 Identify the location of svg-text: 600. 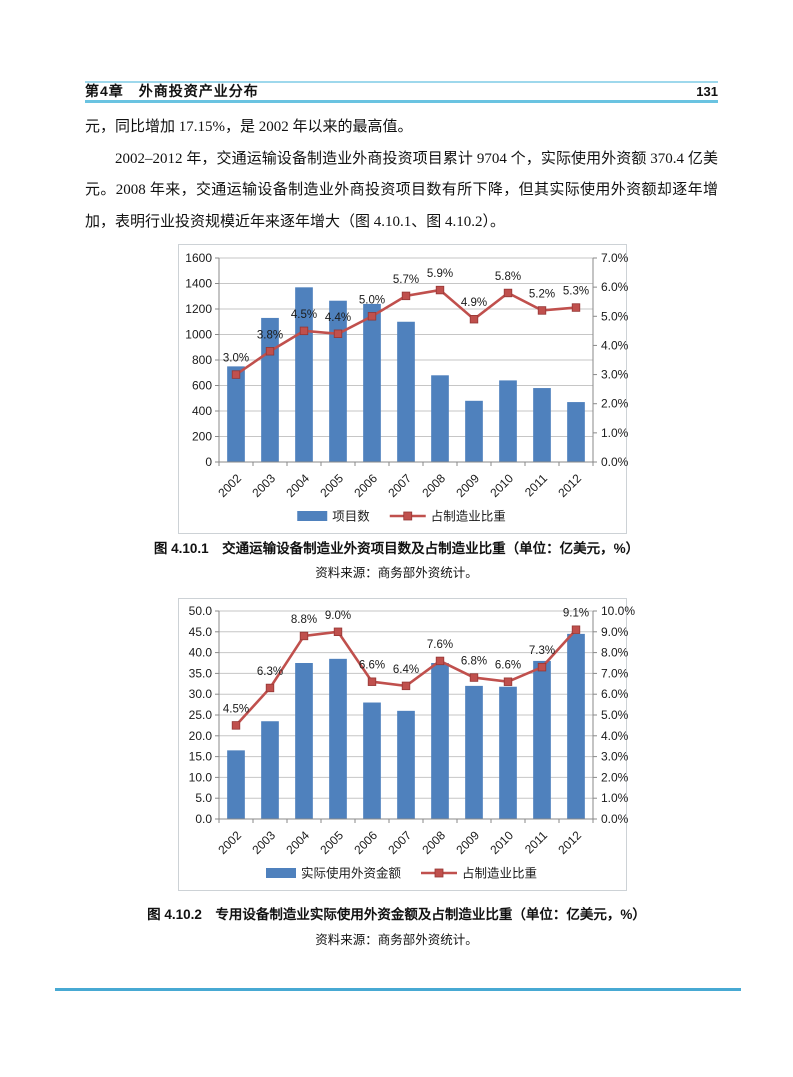
(202, 386).